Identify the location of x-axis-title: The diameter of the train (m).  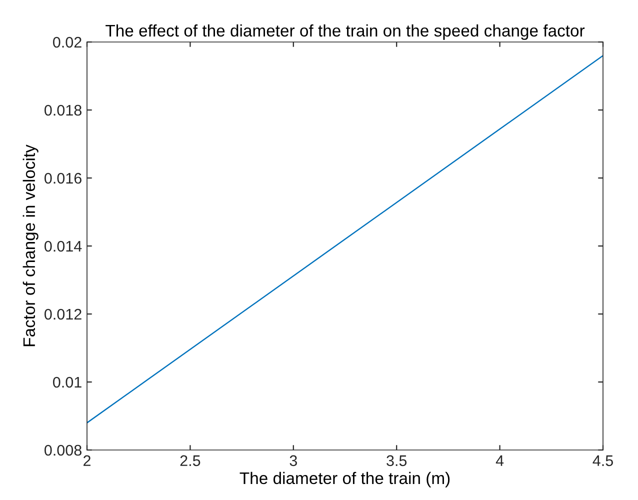
(345, 480).